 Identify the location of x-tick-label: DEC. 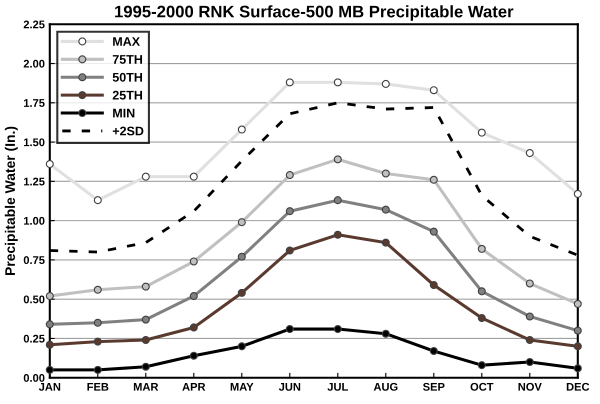
(578, 386).